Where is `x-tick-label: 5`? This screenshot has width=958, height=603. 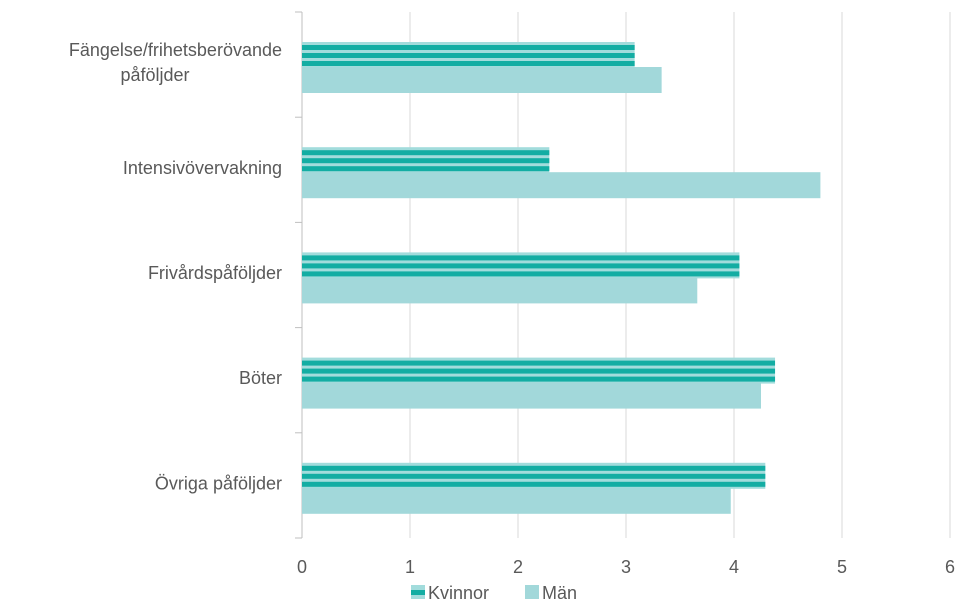 x-tick-label: 5 is located at coordinates (842, 567).